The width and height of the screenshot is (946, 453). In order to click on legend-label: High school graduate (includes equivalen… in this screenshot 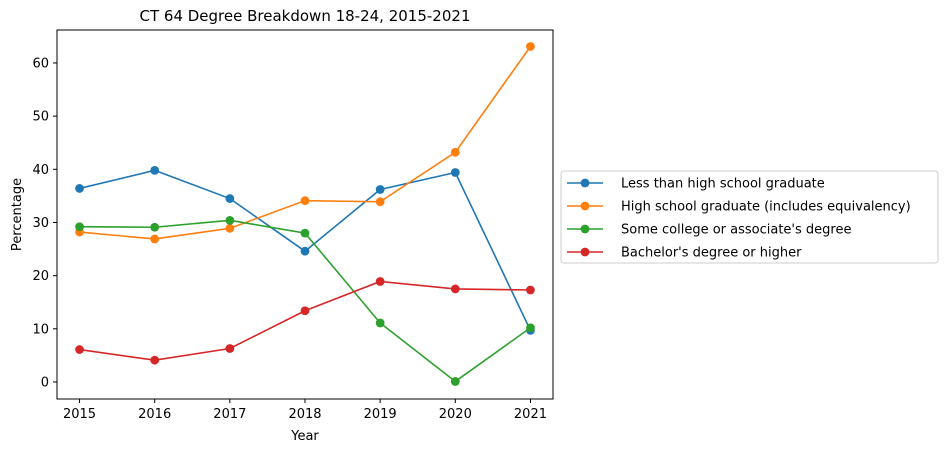, I will do `click(766, 207)`.